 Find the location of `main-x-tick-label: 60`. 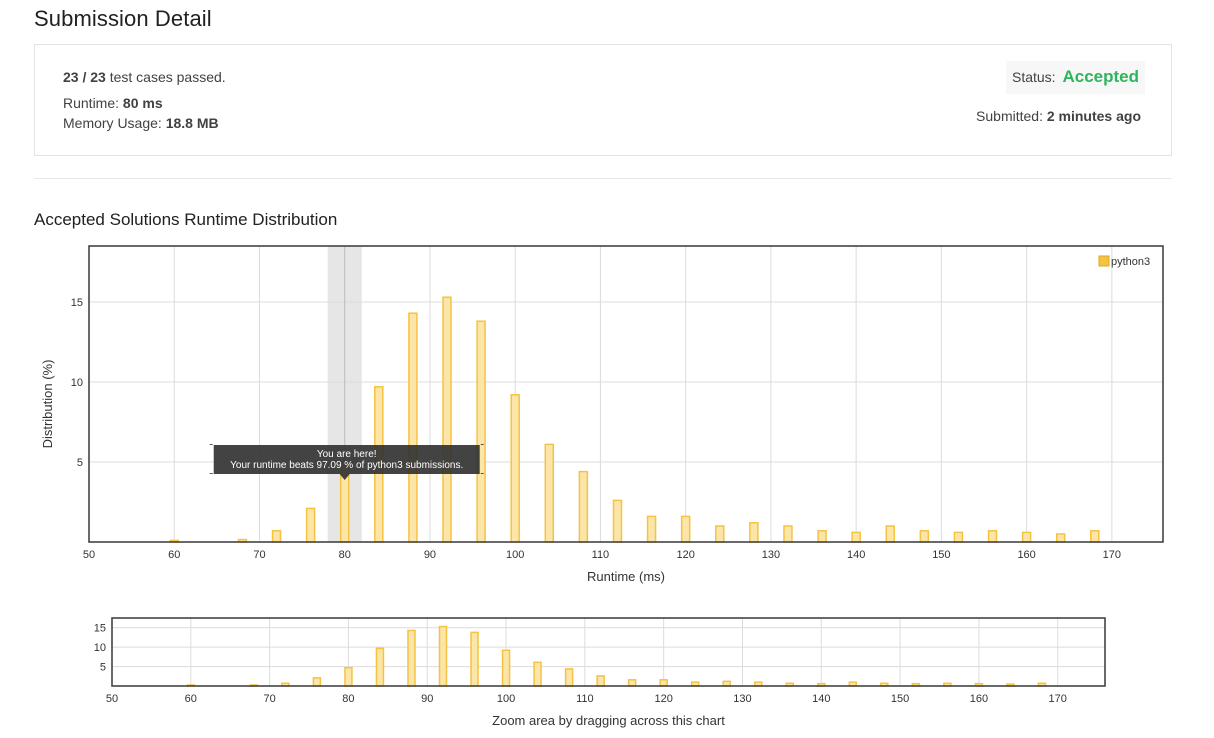

main-x-tick-label: 60 is located at coordinates (174, 555).